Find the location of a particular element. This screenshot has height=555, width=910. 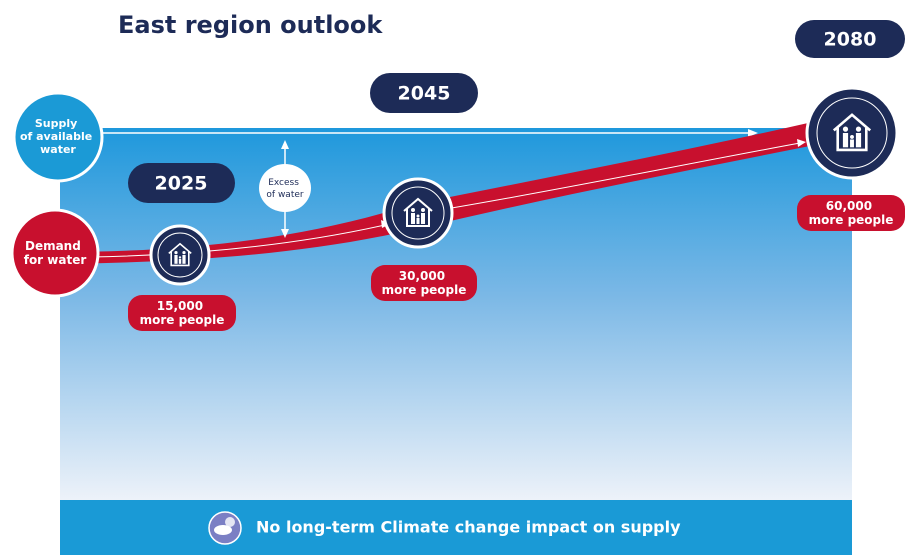

supply-line-text: water is located at coordinates (58, 149).